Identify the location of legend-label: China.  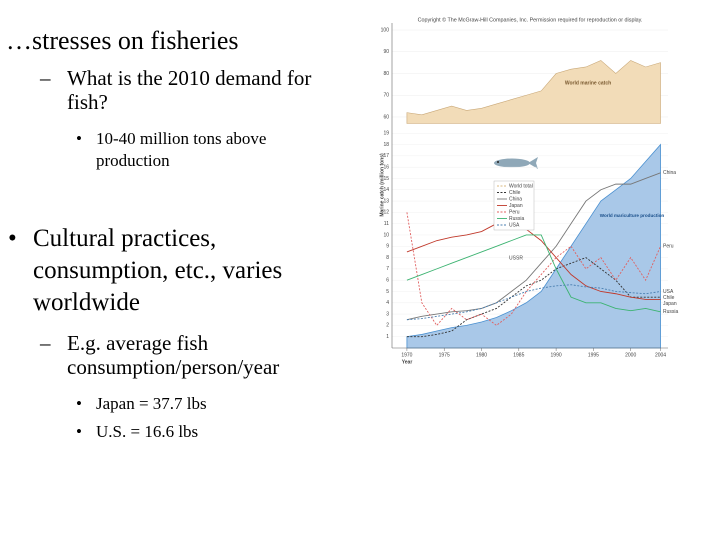
(515, 199).